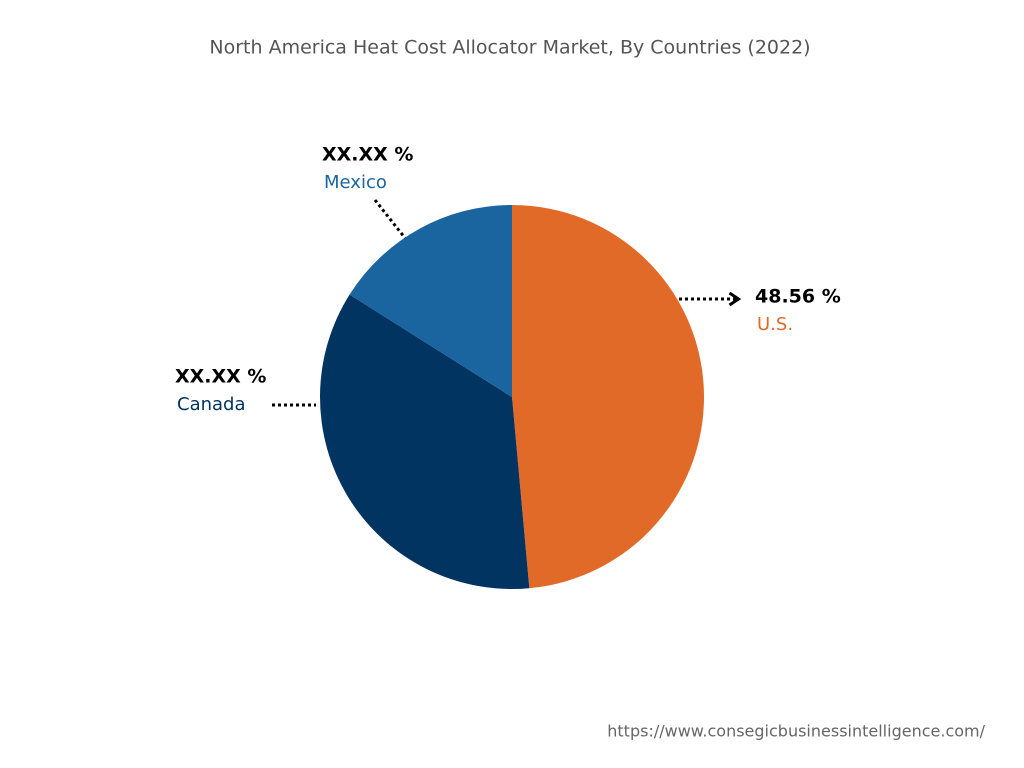 Image resolution: width=1024 pixels, height=768 pixels. I want to click on leader-line, so click(390, 219).